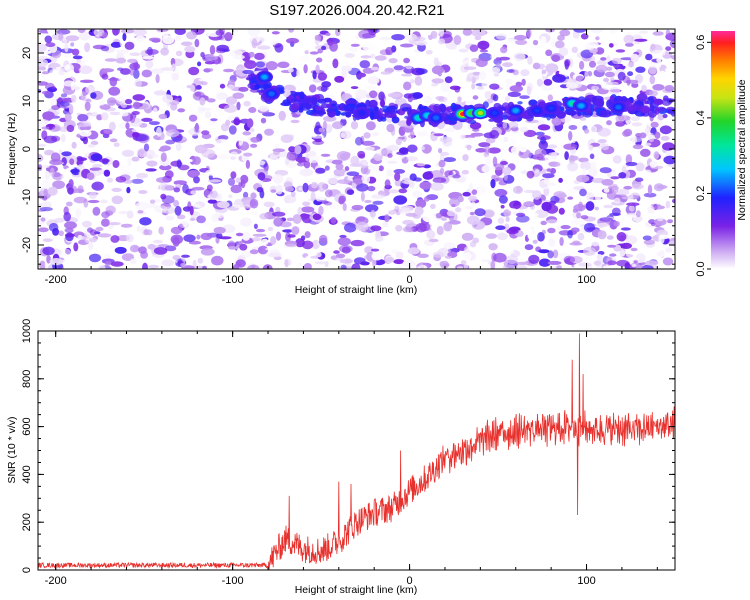 Image resolution: width=750 pixels, height=600 pixels. Describe the element at coordinates (356, 10) in the screenshot. I see `figure-title: S197.2026.004.20.42.R21` at that location.